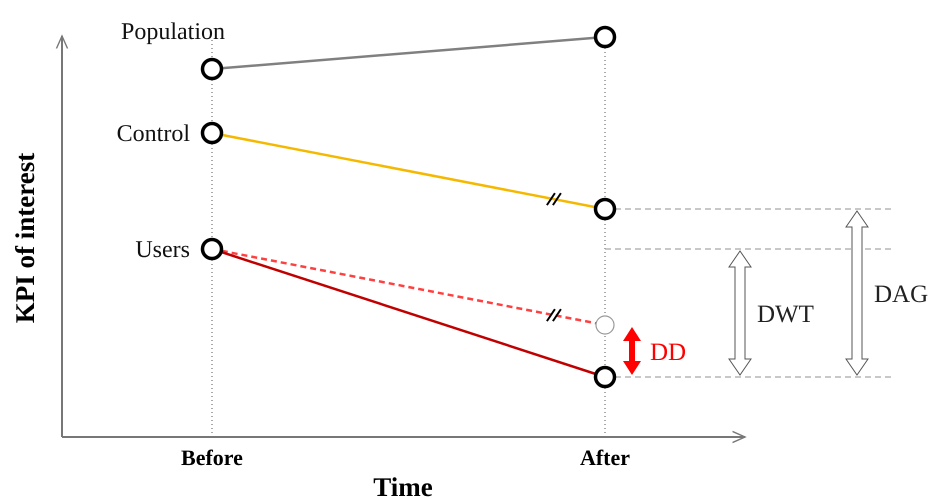 The height and width of the screenshot is (500, 941). What do you see at coordinates (212, 457) in the screenshot?
I see `x-tick-label: Before` at bounding box center [212, 457].